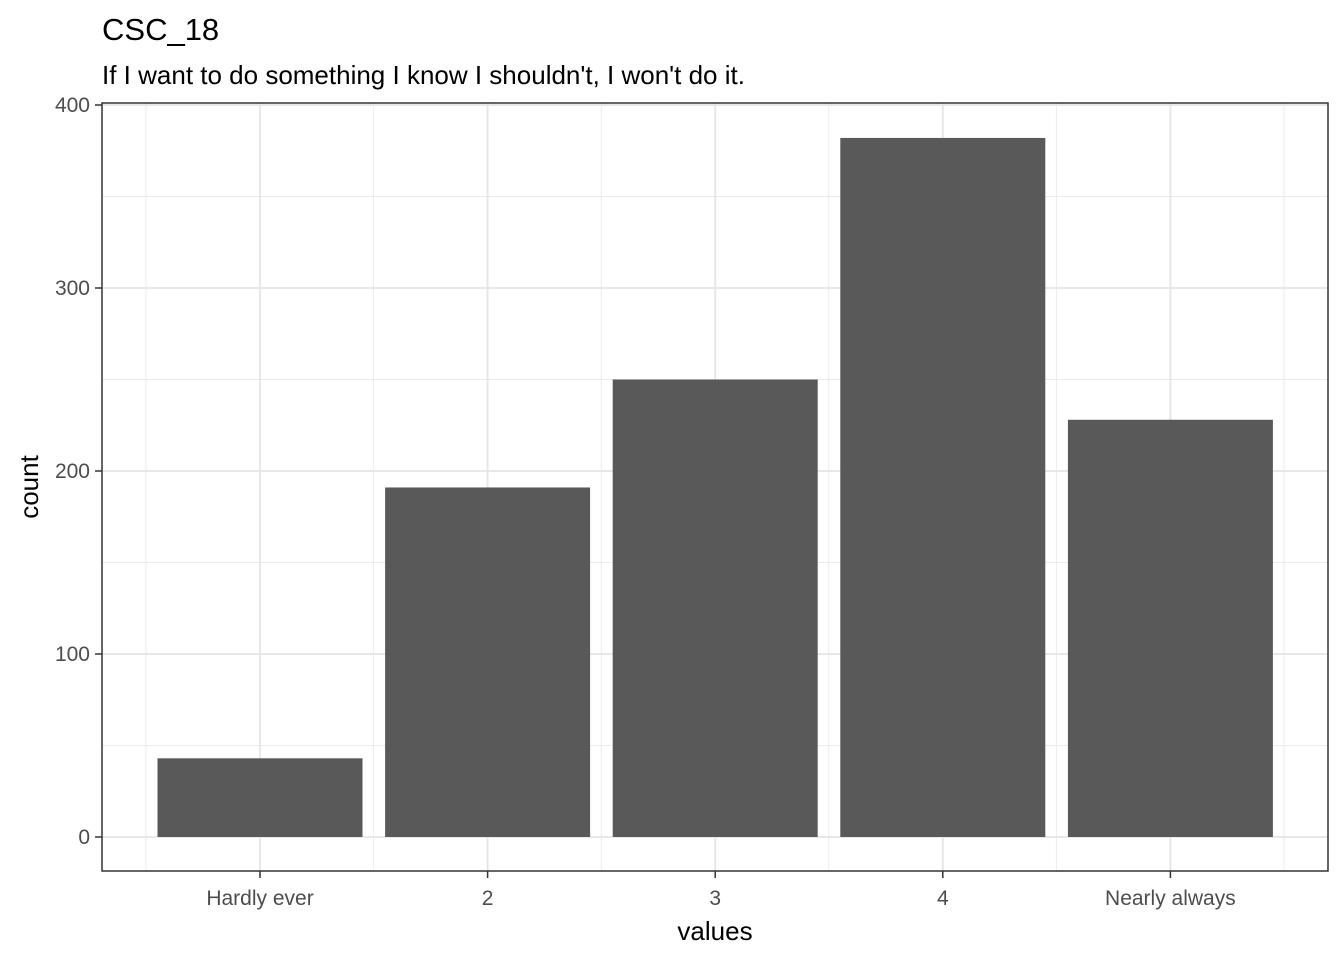  I want to click on y-tick-label: 300, so click(72, 288).